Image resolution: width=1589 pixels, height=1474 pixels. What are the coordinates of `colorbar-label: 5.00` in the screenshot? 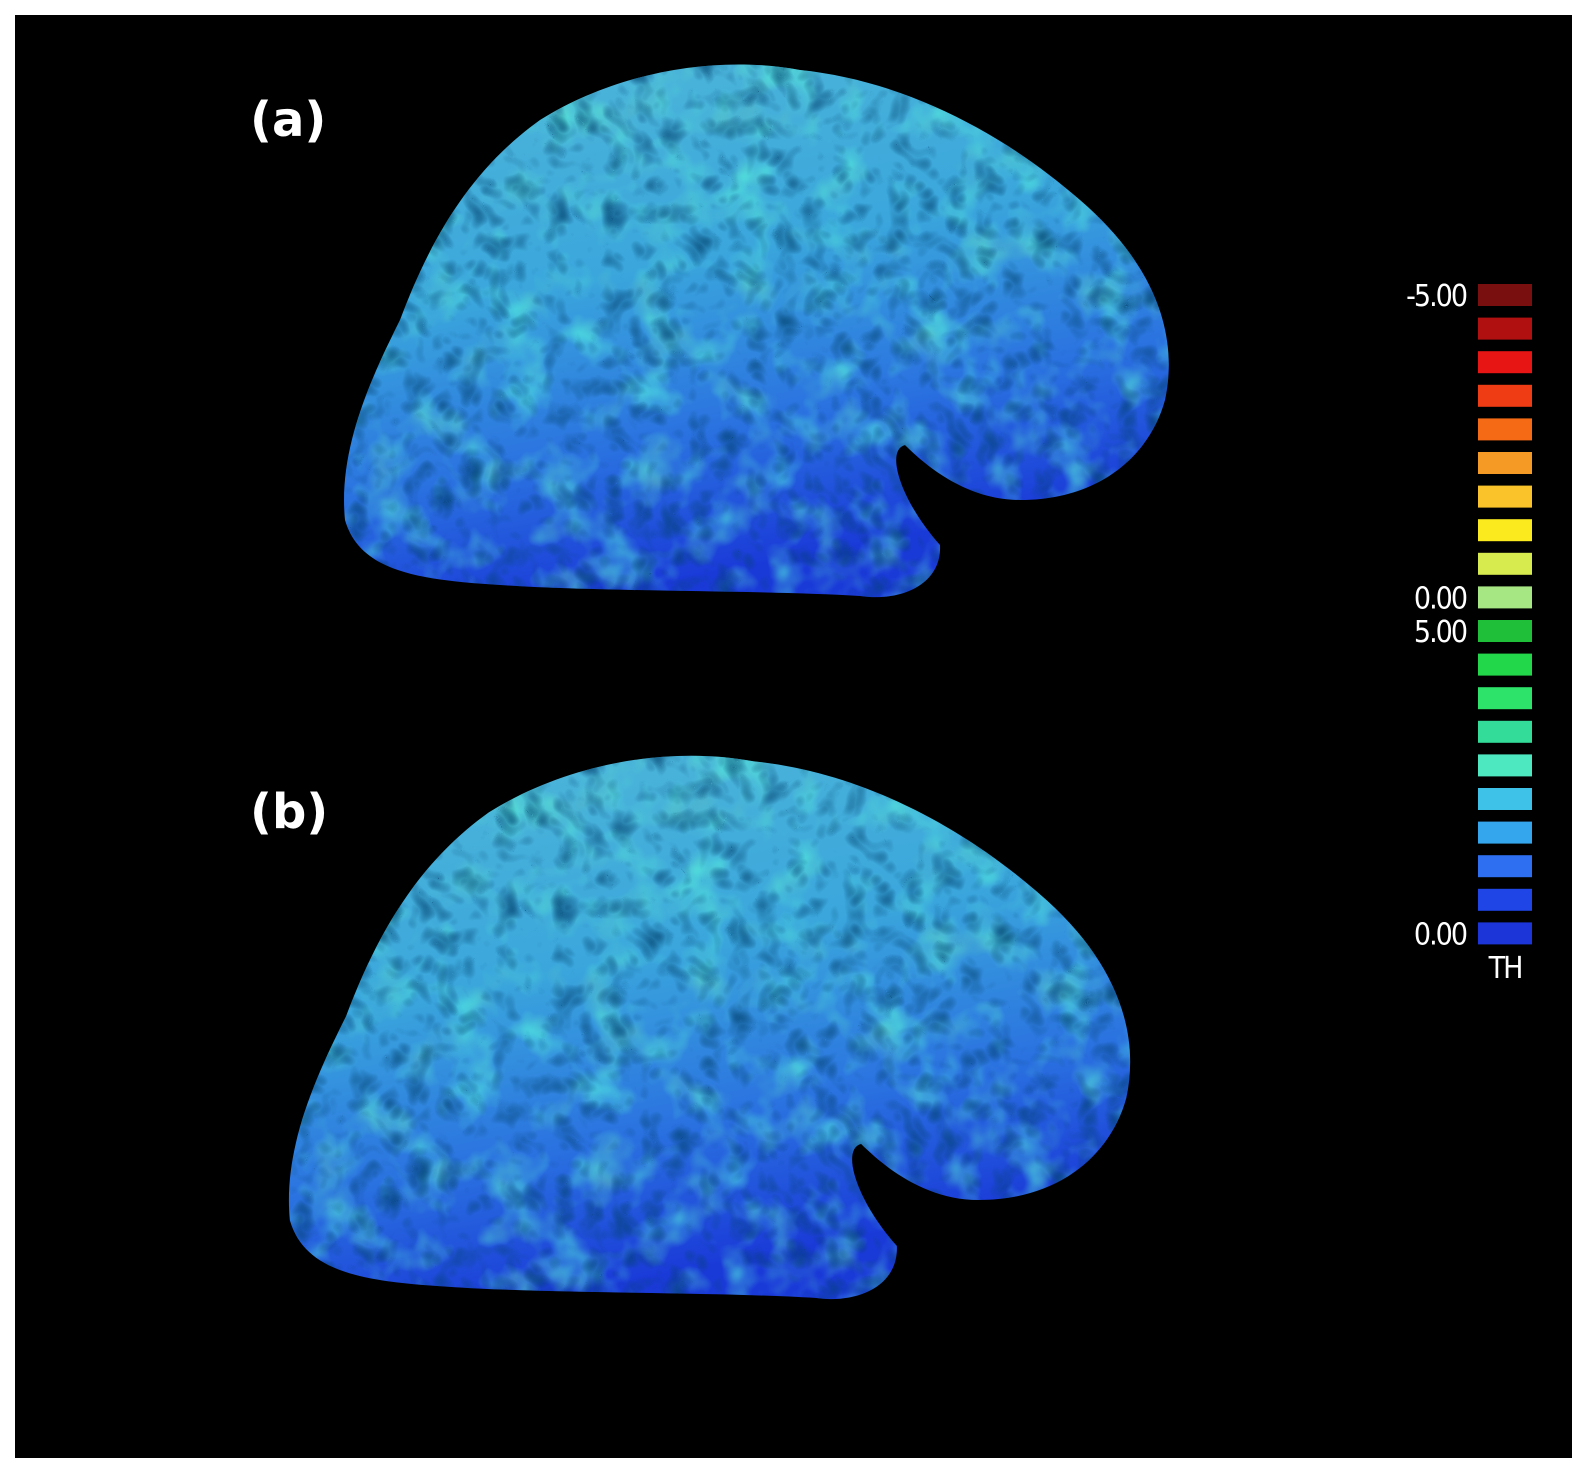 It's located at (1440, 632).